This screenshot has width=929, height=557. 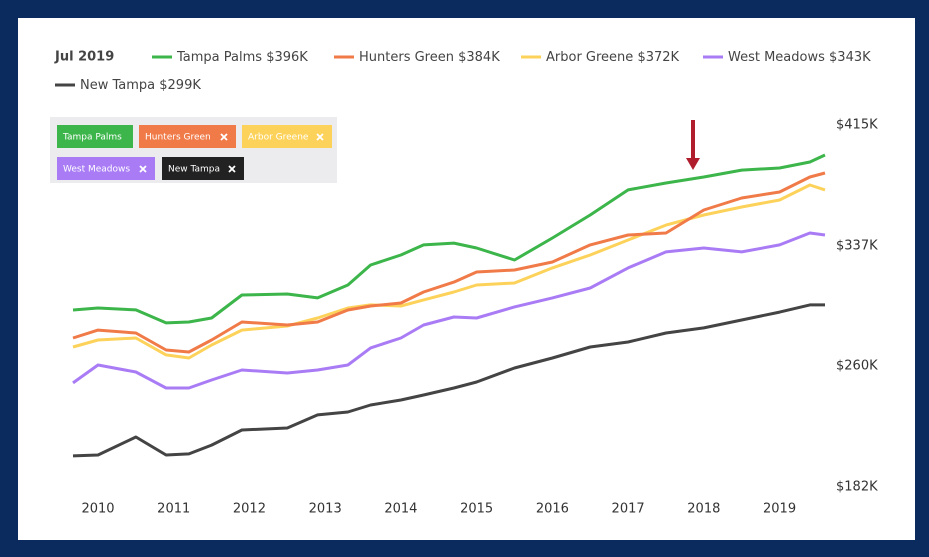 I want to click on y-tick-label: $260K, so click(x=857, y=365).